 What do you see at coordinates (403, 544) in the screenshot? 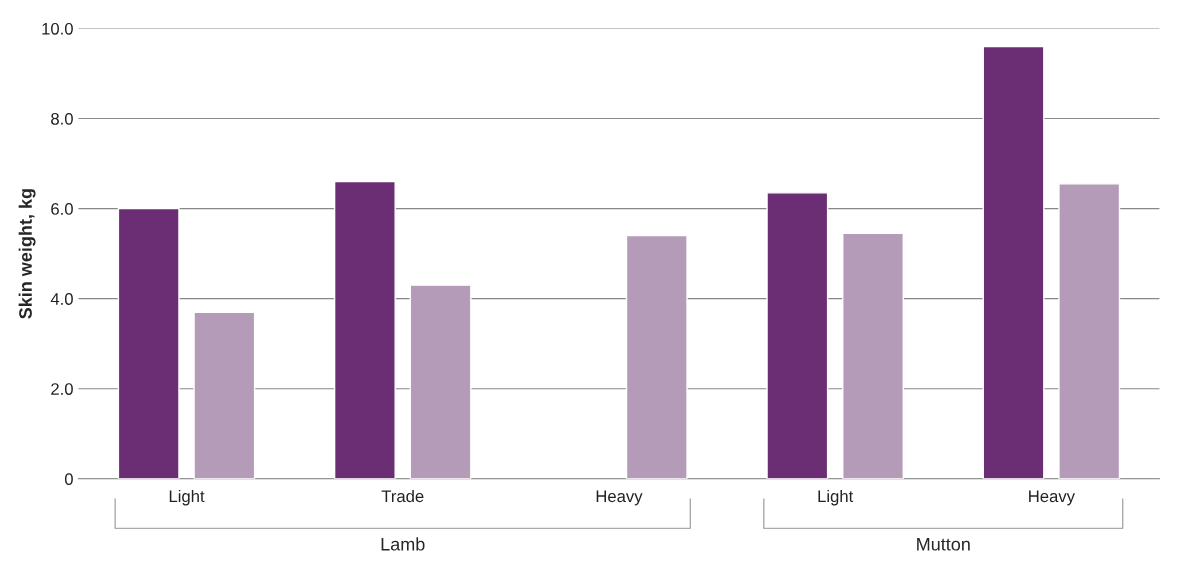
I see `text: Lamb` at bounding box center [403, 544].